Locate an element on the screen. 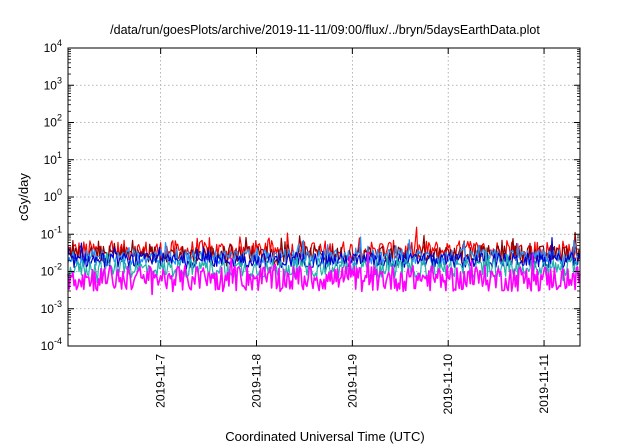 Image resolution: width=640 pixels, height=448 pixels. y-tick-label: 10² is located at coordinates (53, 121).